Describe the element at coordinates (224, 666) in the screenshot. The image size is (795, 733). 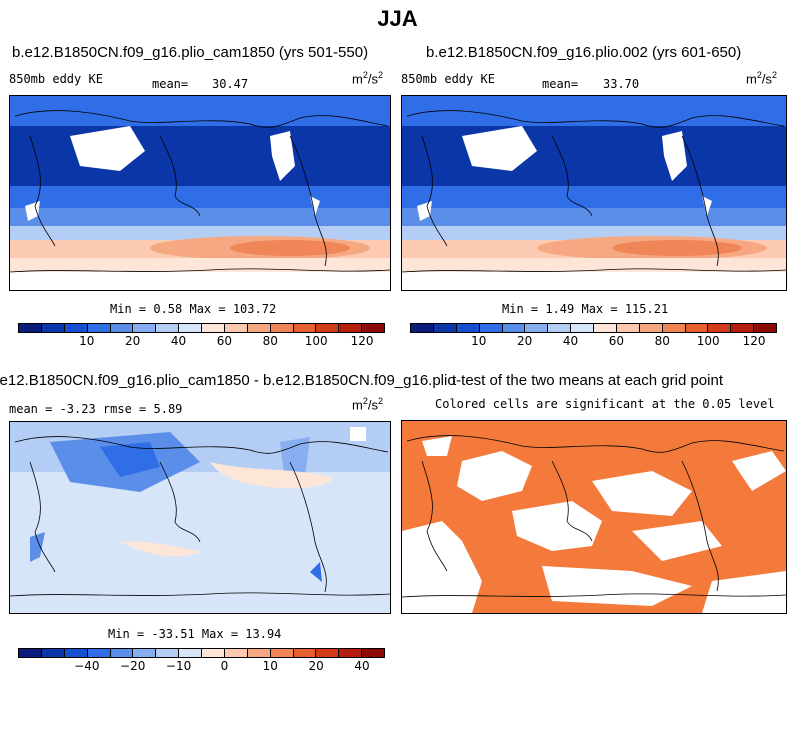
I see `panel3-colorbar-tick-label: 0` at that location.